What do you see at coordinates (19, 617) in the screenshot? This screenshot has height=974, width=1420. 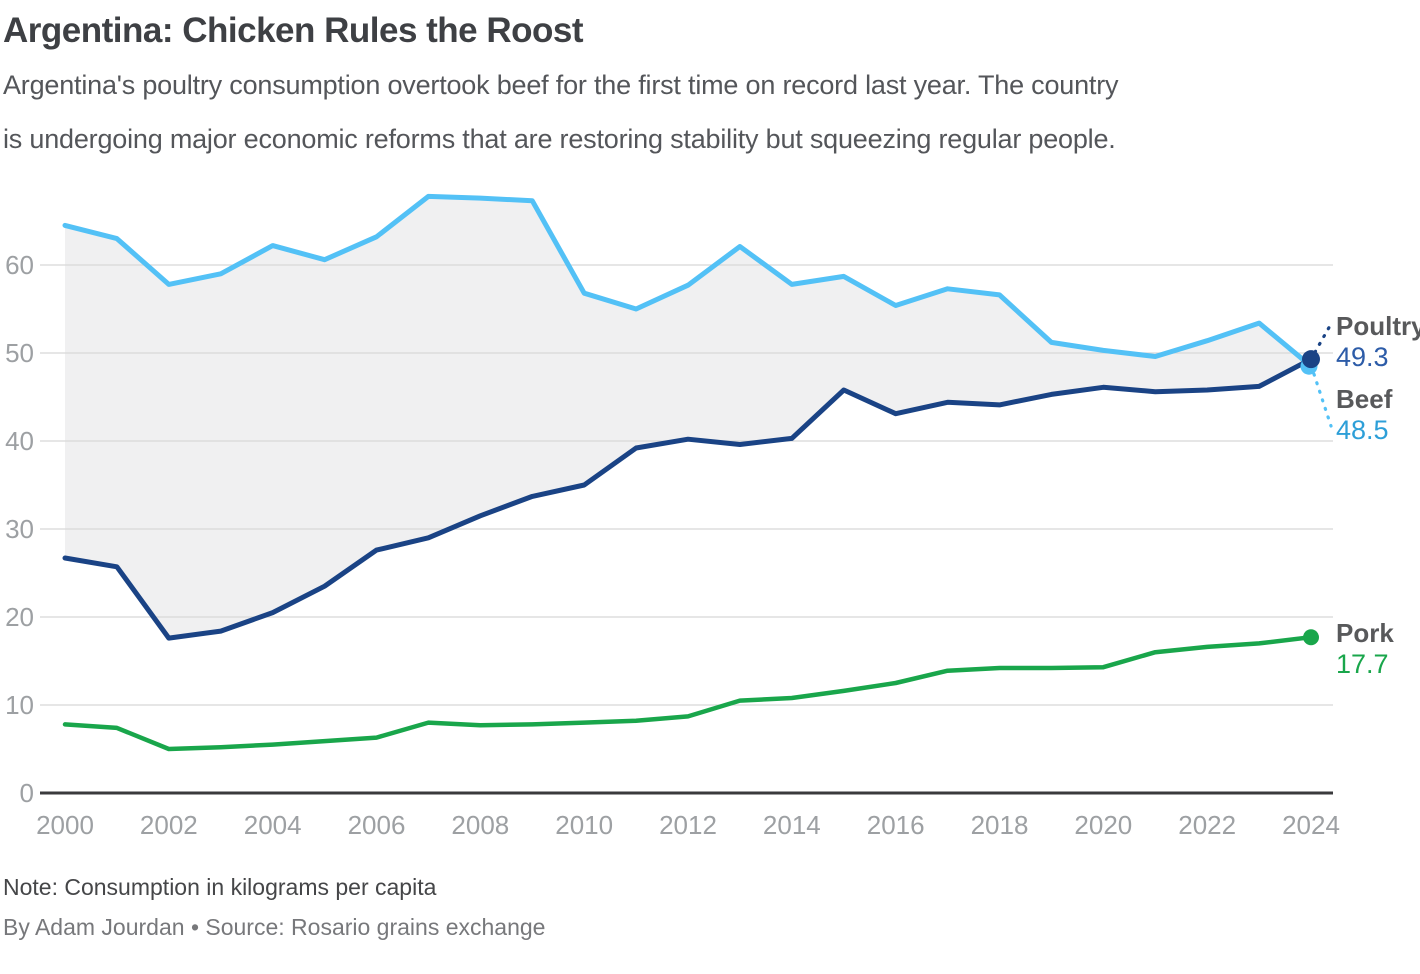 I see `y-tick-label-20: 20` at bounding box center [19, 617].